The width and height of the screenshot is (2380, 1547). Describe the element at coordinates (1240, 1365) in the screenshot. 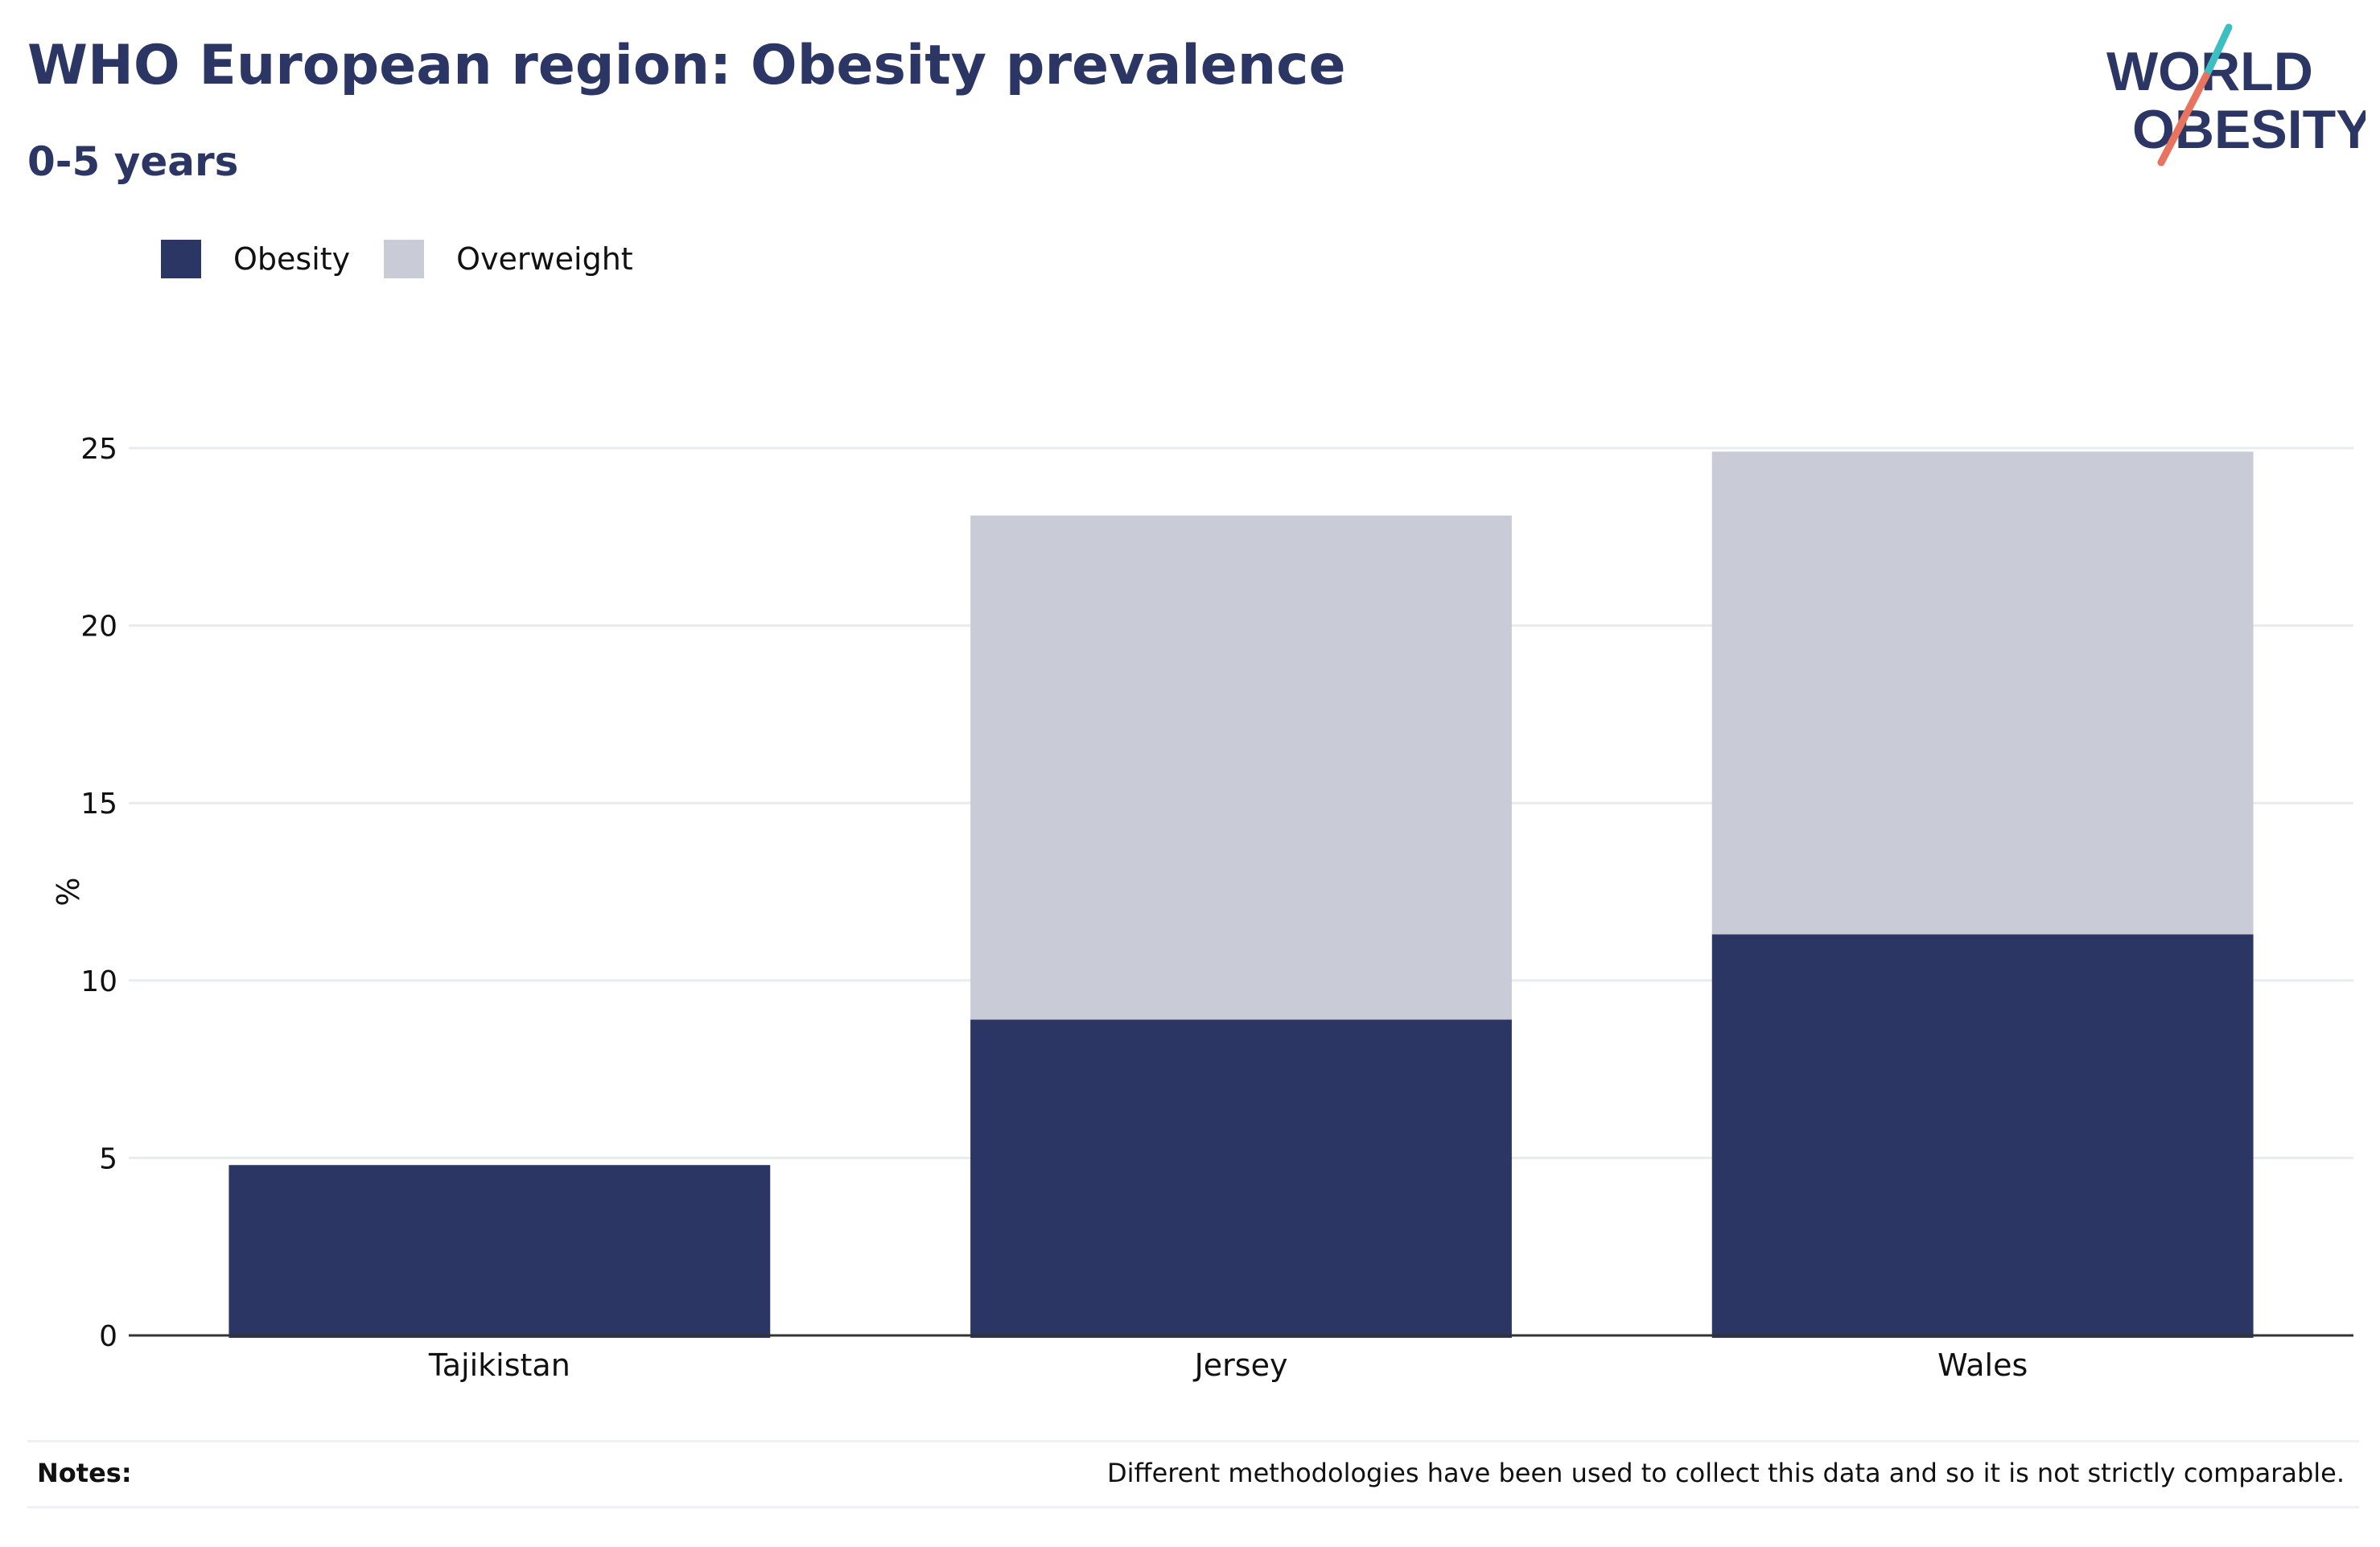

I see `x-tick-label-jersey: Jersey` at that location.